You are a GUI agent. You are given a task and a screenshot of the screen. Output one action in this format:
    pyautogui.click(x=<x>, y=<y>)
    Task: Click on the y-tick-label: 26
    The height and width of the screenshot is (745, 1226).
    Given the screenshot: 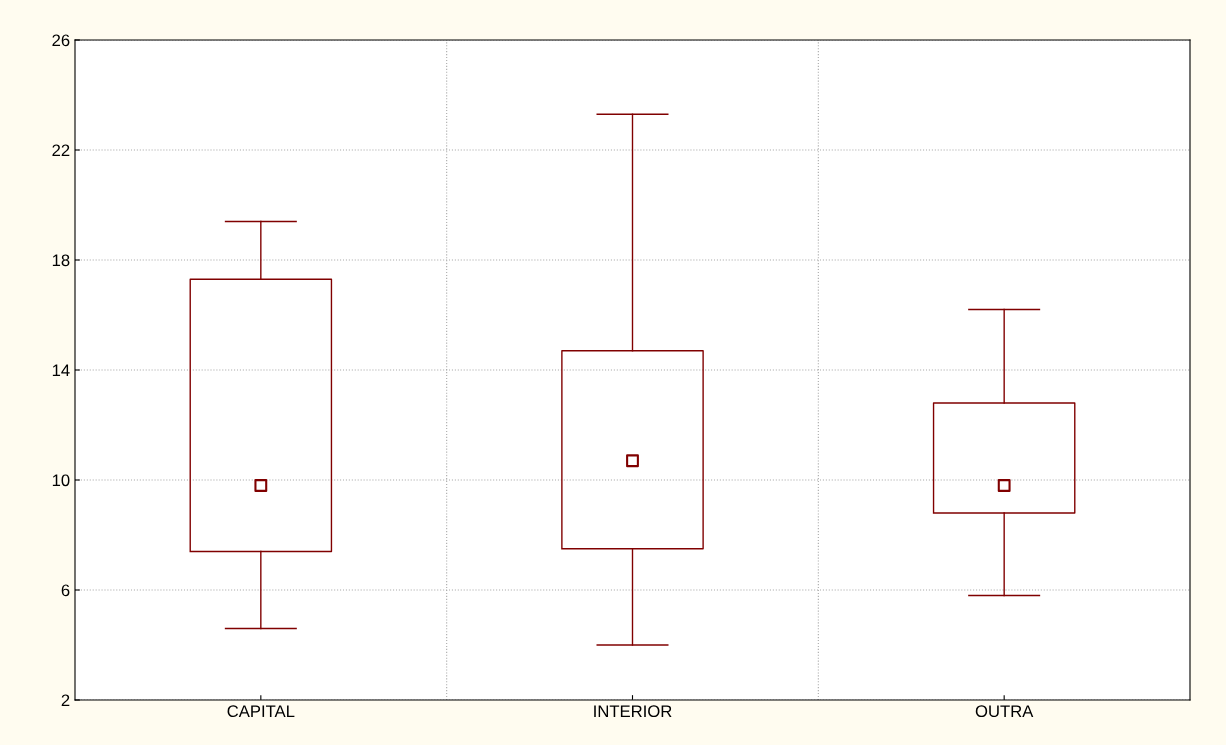 What is the action you would take?
    pyautogui.click(x=61, y=40)
    